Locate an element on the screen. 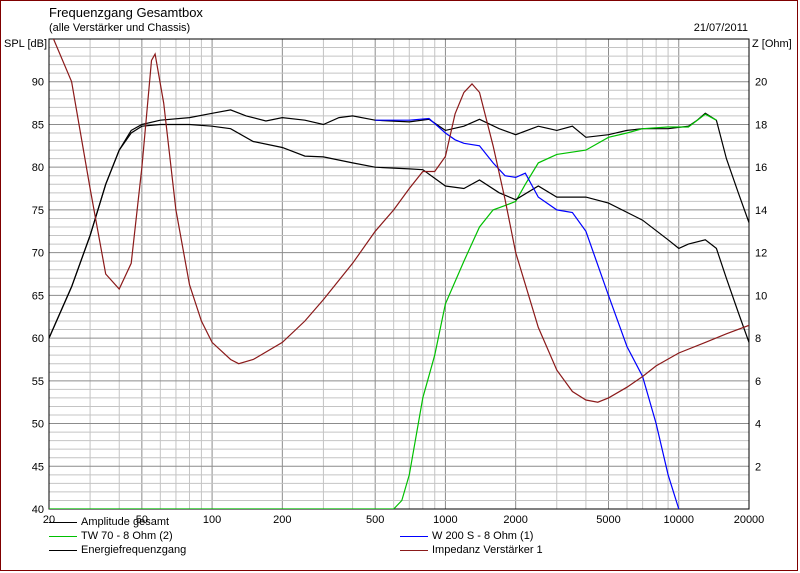  y-tick-label-right: 14 is located at coordinates (761, 211).